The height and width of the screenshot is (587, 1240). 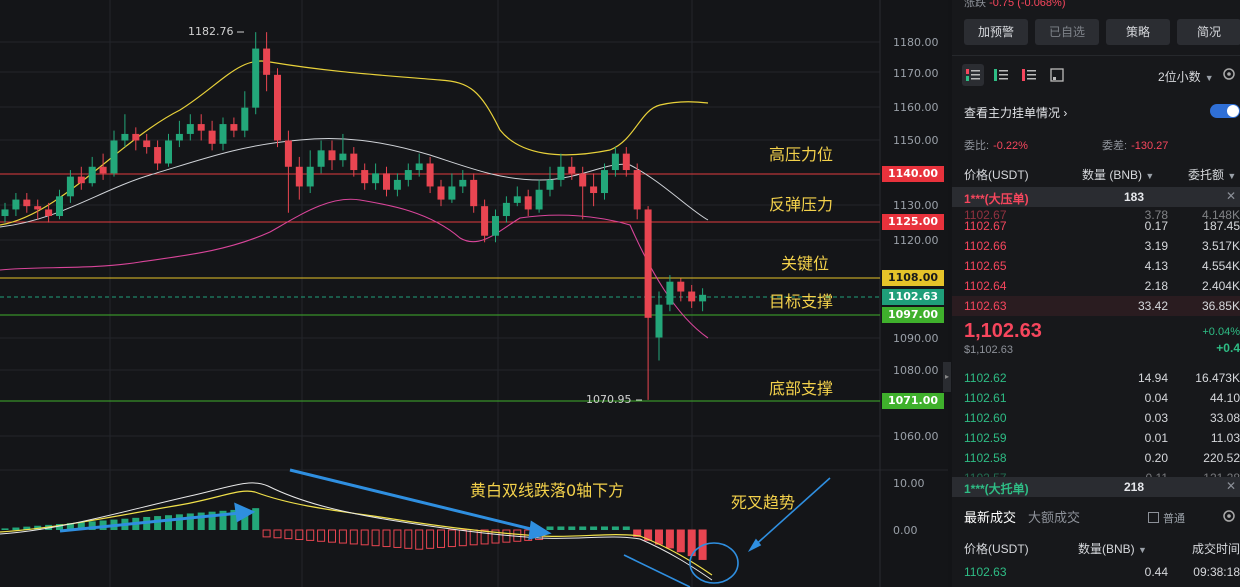 What do you see at coordinates (1096, 458) in the screenshot?
I see `bid-row: 1102.58 0.20 220.52` at bounding box center [1096, 458].